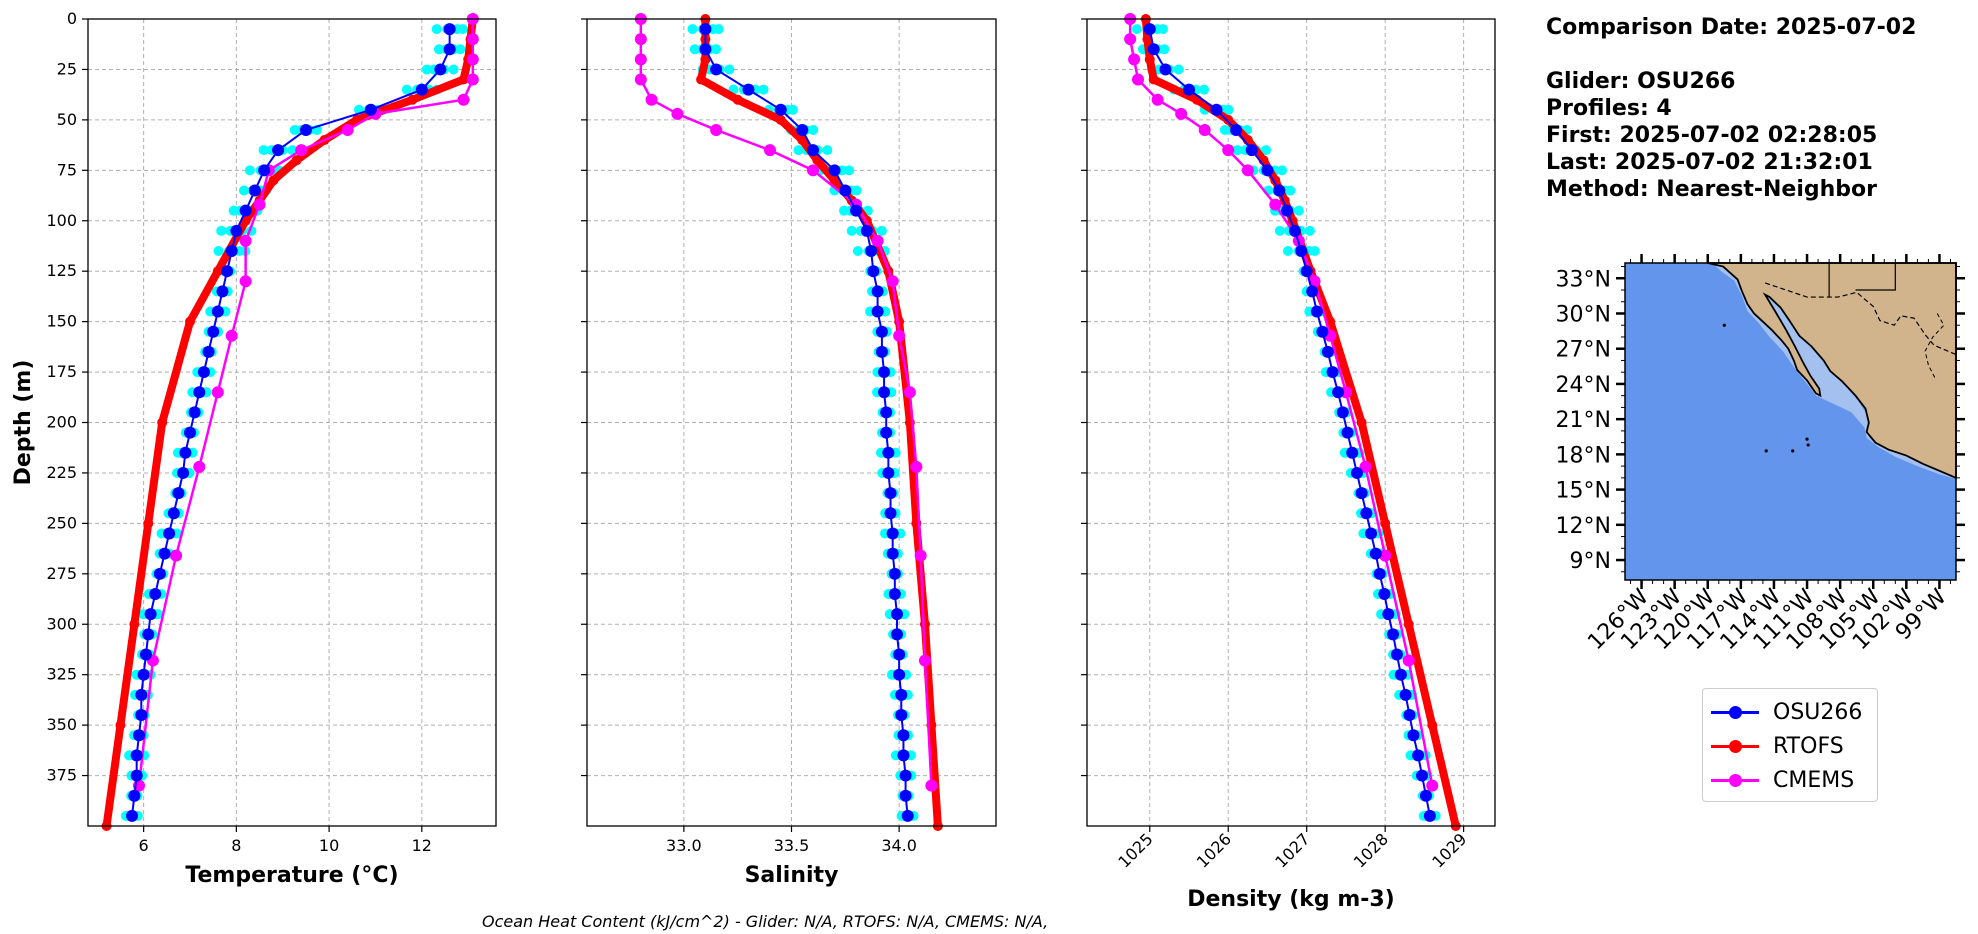  Describe the element at coordinates (1875, 277) in the screenshot. I see `state-border` at that location.